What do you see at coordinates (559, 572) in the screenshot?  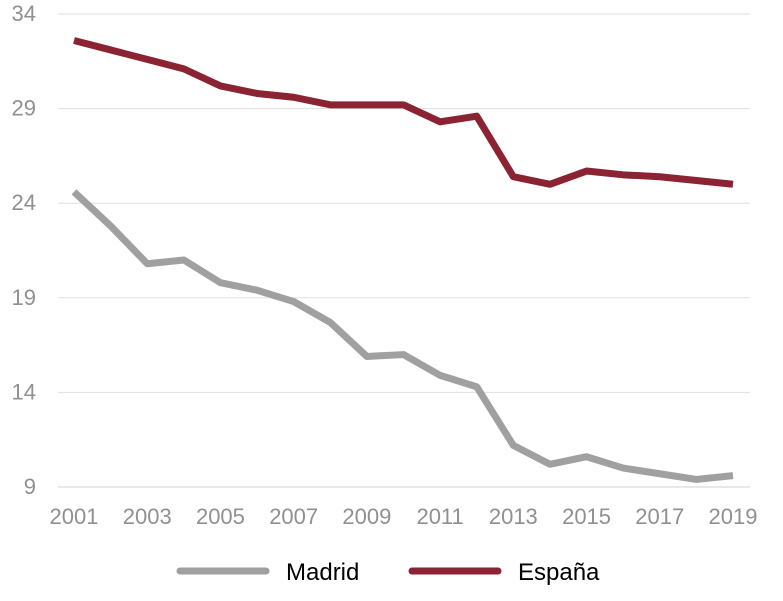 I see `legend-label: España` at bounding box center [559, 572].